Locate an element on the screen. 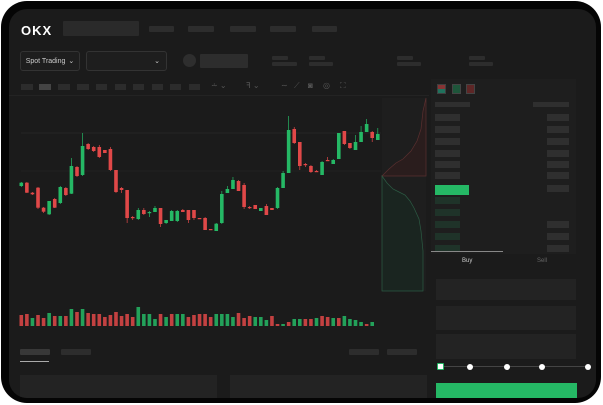  tab-sell: Sell is located at coordinates (542, 261).